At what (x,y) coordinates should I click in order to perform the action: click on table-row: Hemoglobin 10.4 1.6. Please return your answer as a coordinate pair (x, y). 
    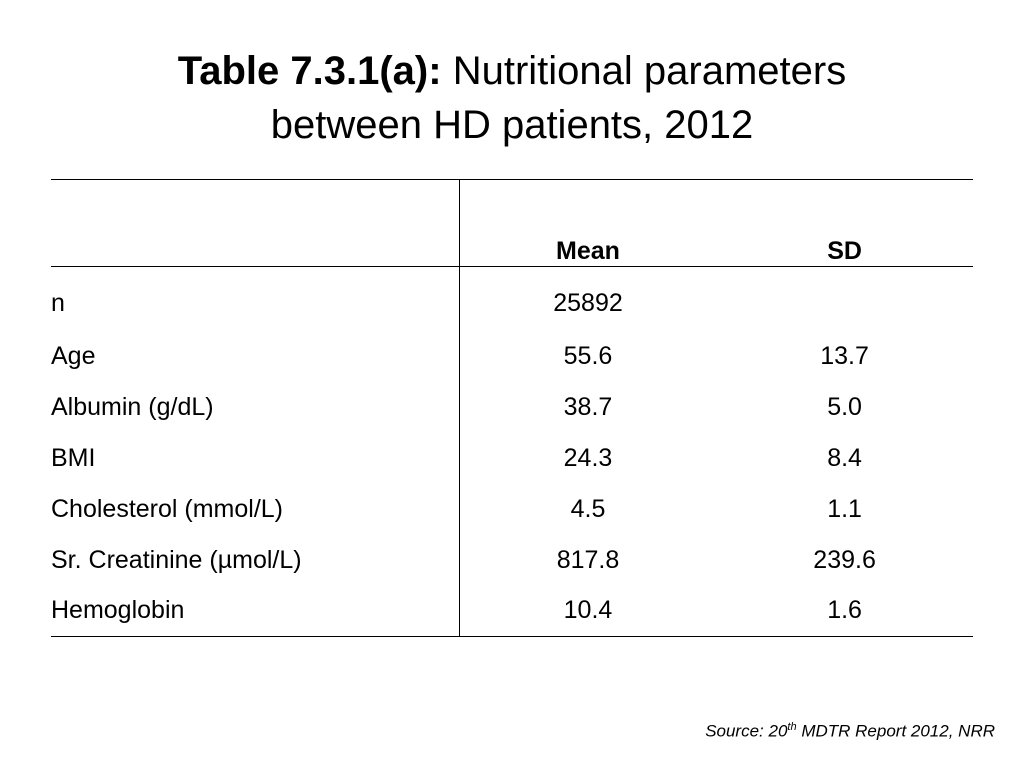
    Looking at the image, I should click on (512, 611).